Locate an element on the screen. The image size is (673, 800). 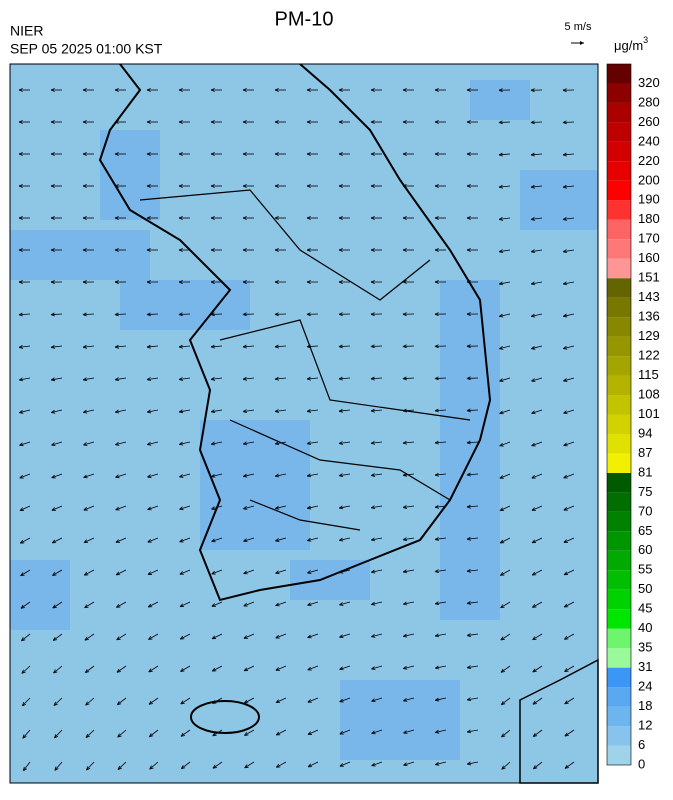
colorbar-label: 81 is located at coordinates (645, 471).